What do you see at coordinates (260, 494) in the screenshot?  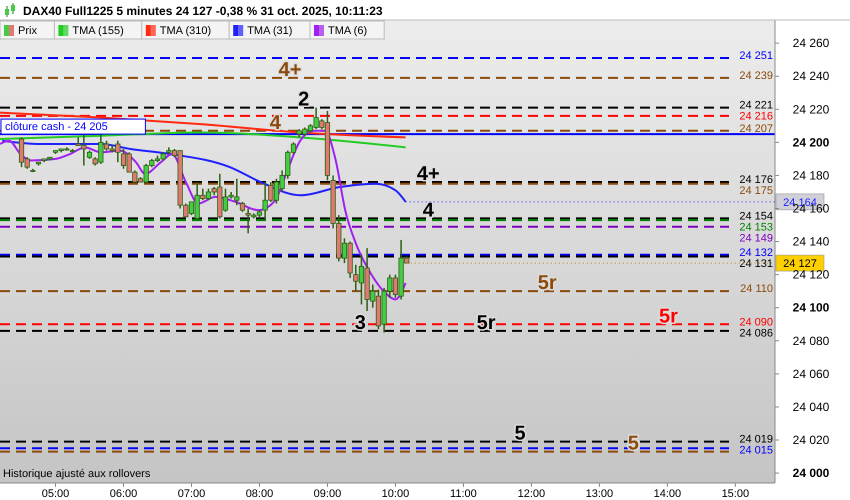 I see `x-tick-label: 08:00` at bounding box center [260, 494].